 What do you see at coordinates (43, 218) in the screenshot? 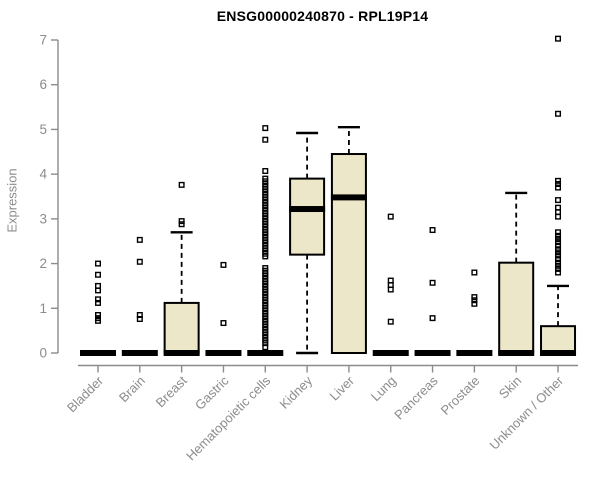
I see `y-axis-tick-label: 3` at bounding box center [43, 218].